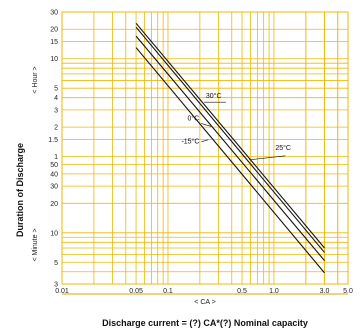 This screenshot has width=361, height=331. Describe the element at coordinates (56, 157) in the screenshot. I see `y-tick-label-hour: 1` at that location.